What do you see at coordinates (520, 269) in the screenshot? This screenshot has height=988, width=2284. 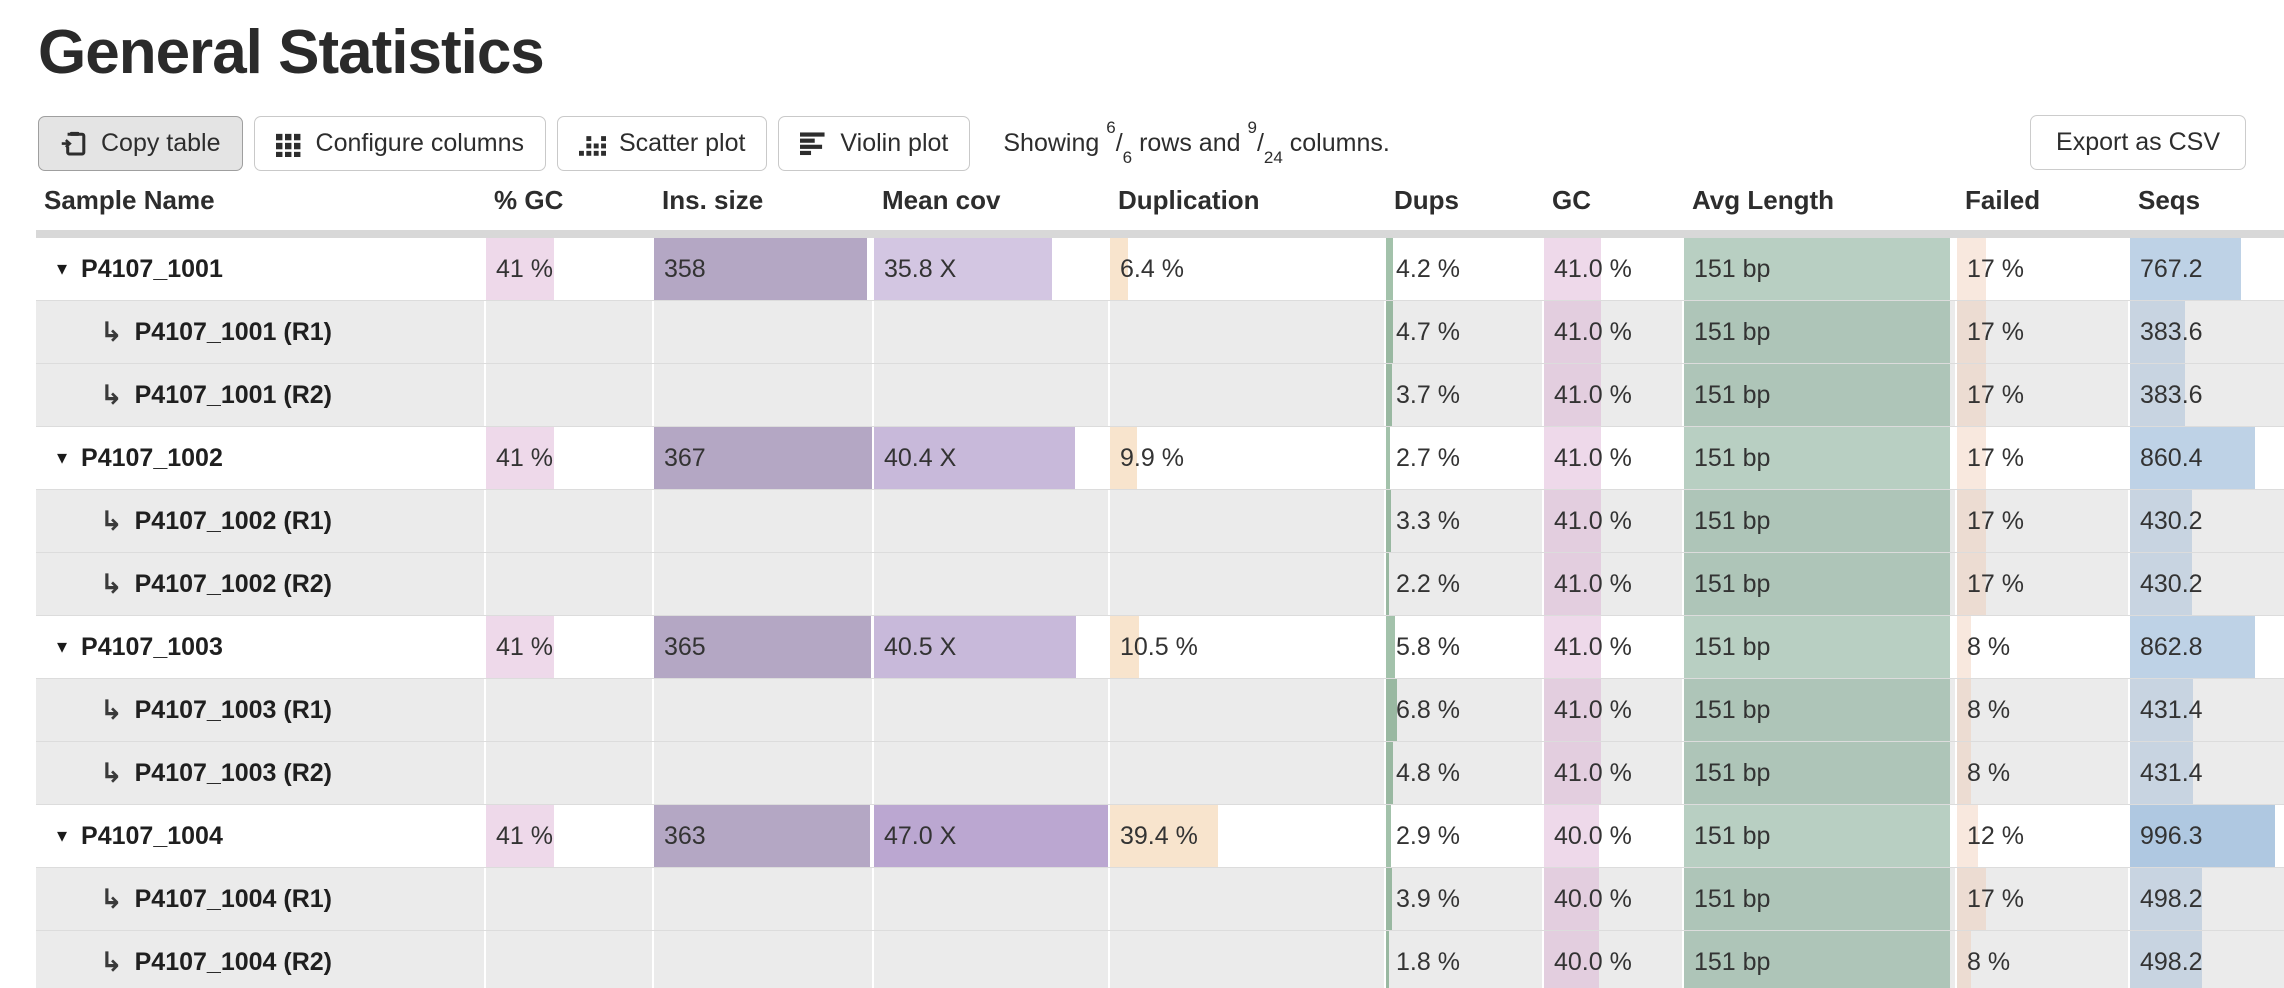 I see `gc_pct-bar` at bounding box center [520, 269].